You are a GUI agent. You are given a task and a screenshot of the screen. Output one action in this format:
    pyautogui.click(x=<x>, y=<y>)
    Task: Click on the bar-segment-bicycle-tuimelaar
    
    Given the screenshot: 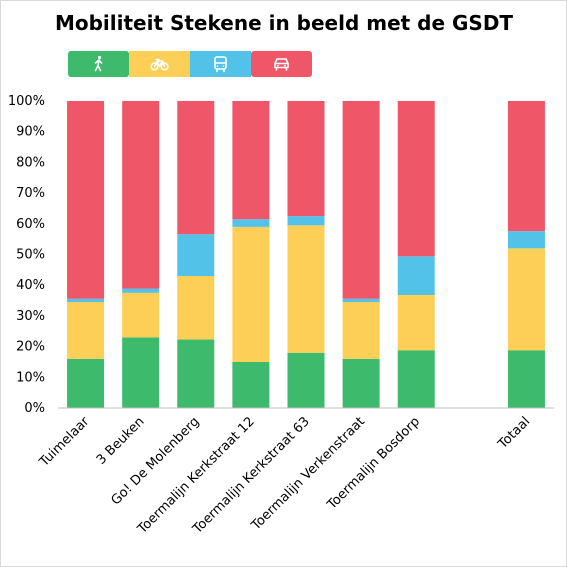 What is the action you would take?
    pyautogui.click(x=86, y=330)
    